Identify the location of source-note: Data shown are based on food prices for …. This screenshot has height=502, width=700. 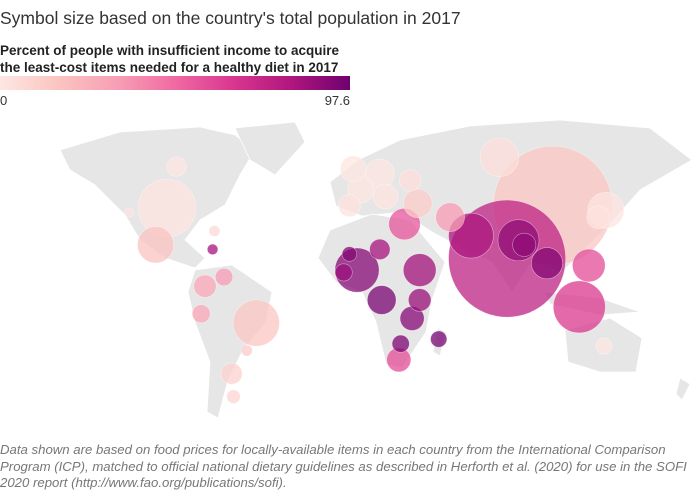
(343, 466).